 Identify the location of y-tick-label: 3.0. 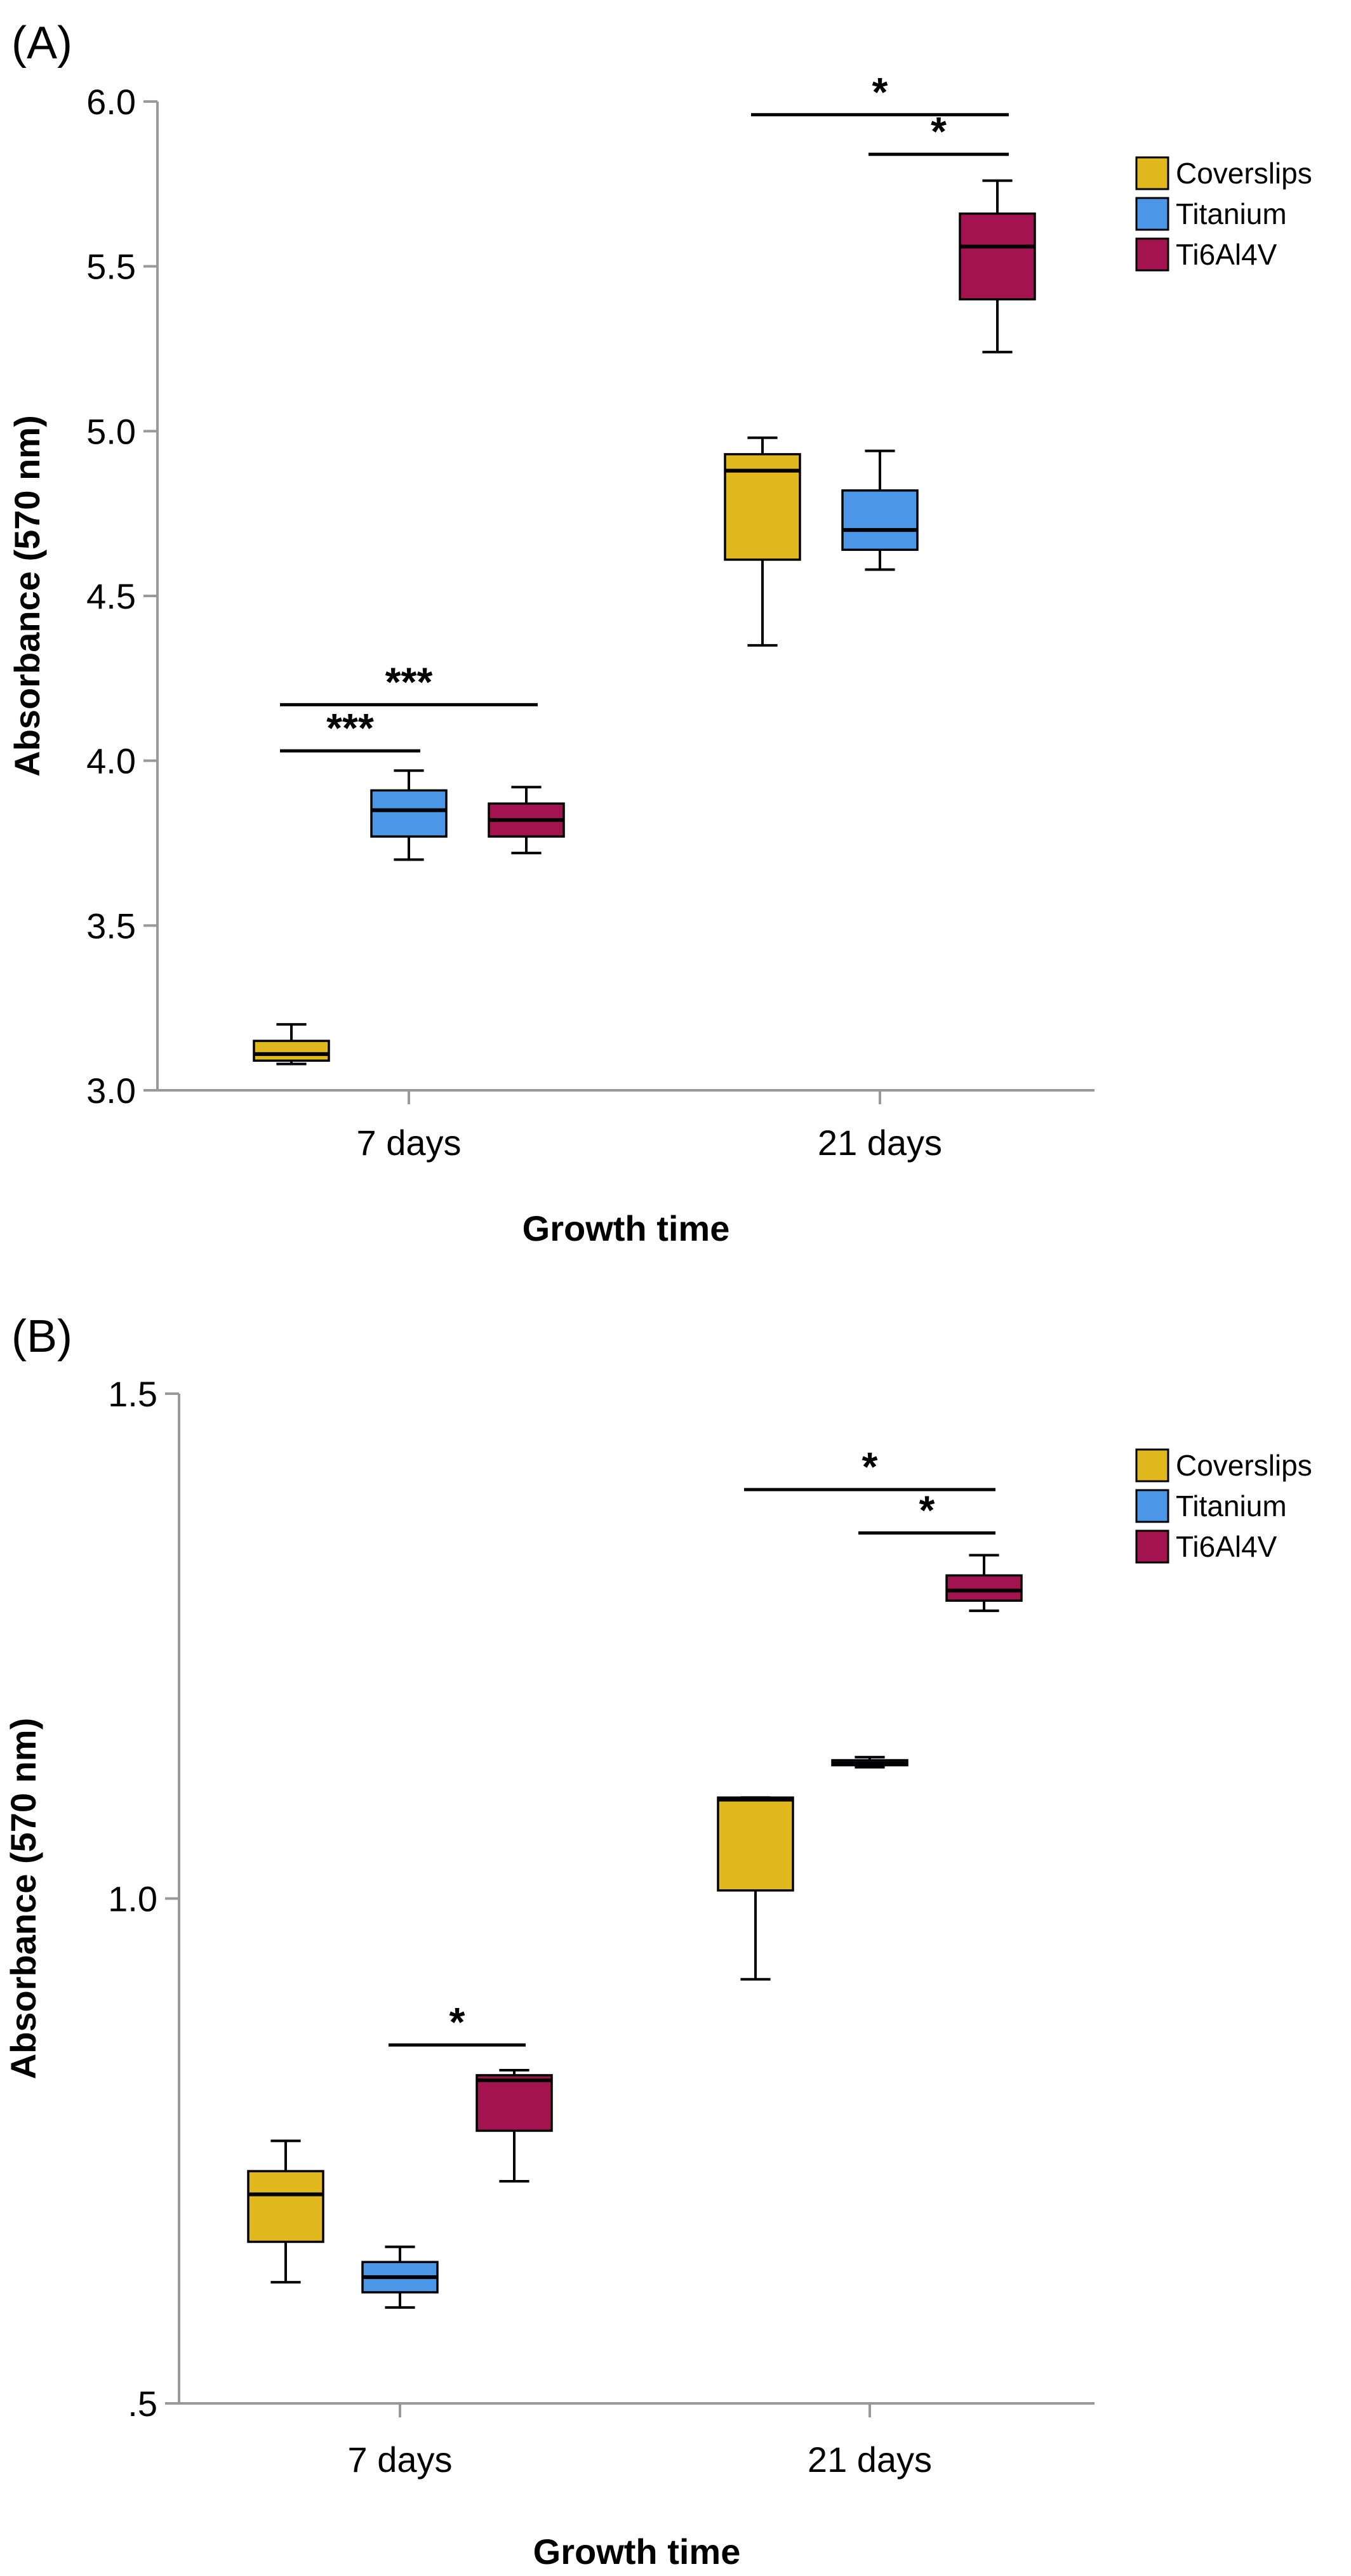
(111, 1091).